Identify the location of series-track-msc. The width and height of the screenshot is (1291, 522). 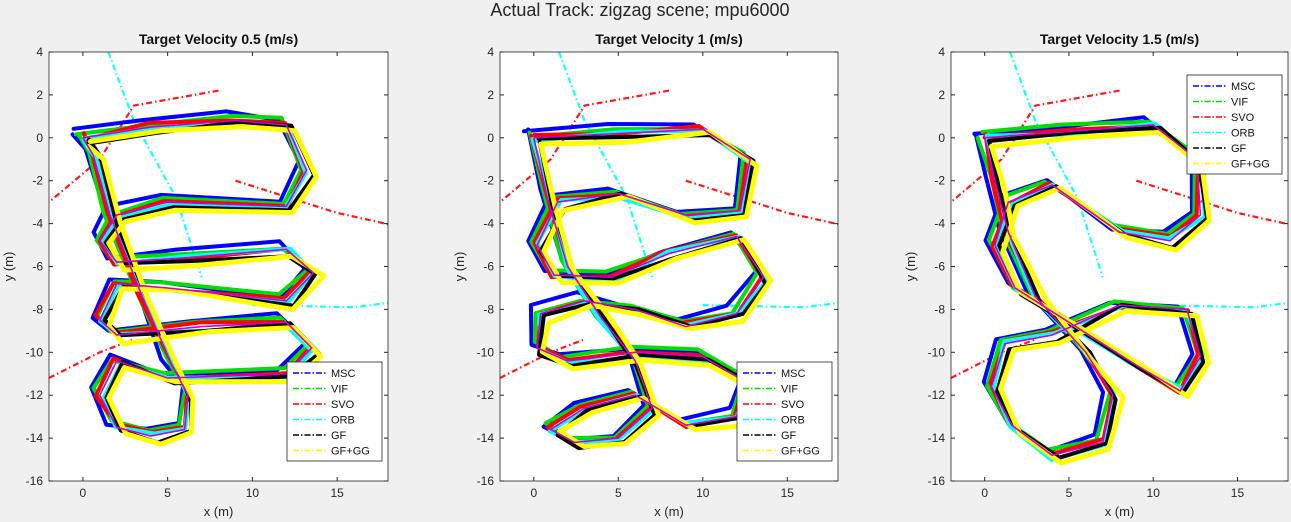
(1083, 284).